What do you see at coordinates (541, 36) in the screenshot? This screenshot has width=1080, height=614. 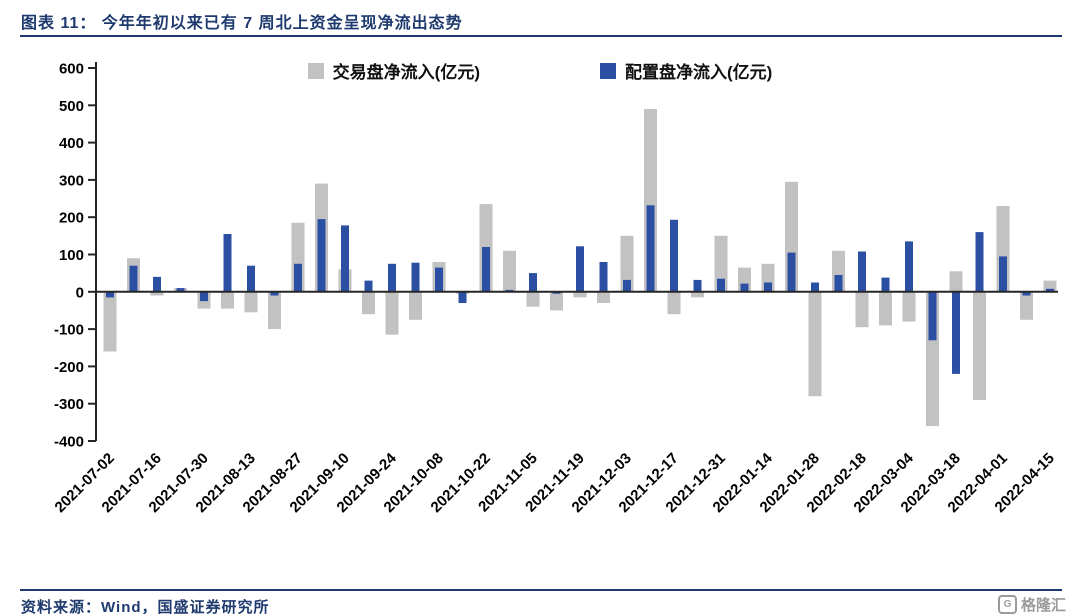 I see `title-divider` at bounding box center [541, 36].